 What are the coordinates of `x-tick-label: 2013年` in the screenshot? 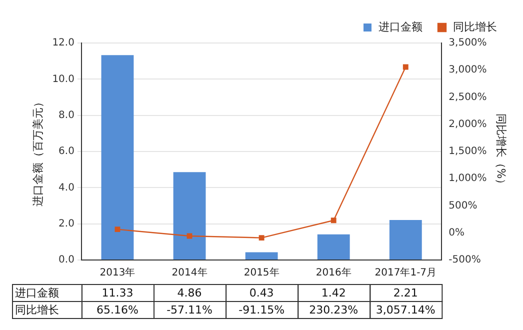 It's located at (118, 272).